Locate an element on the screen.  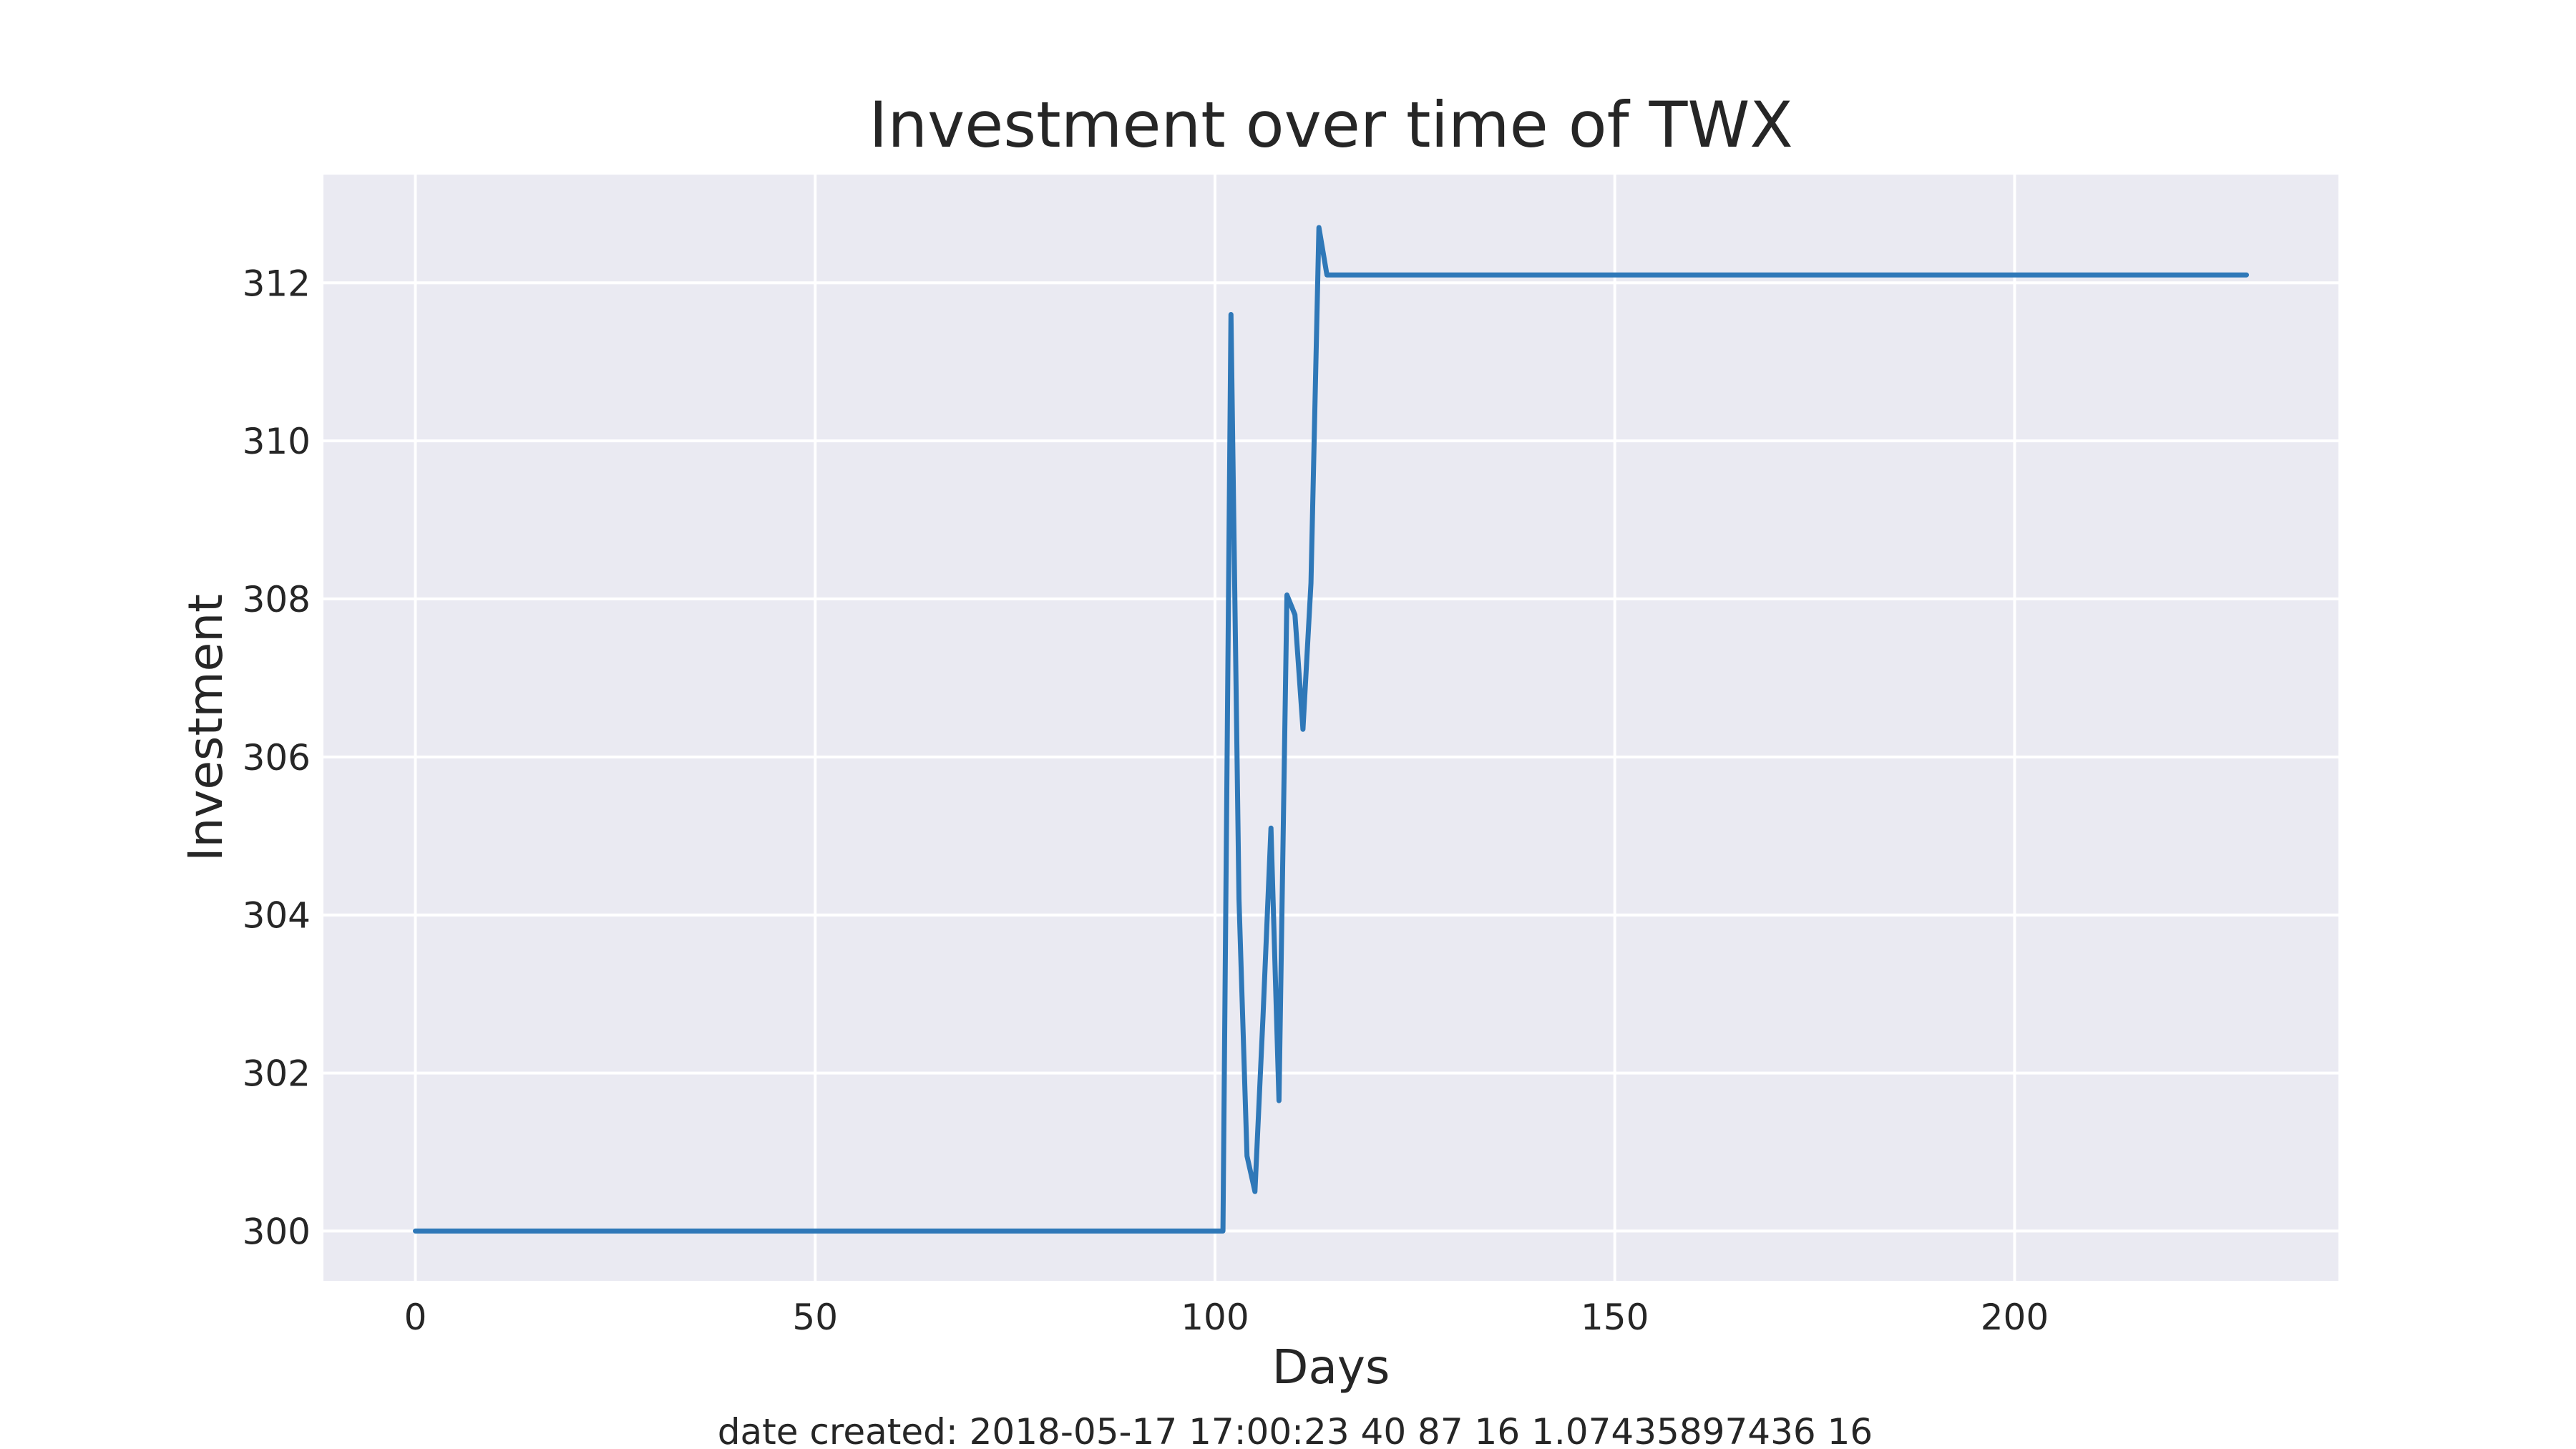
y-tick-labels: 300 302 304 306 308 310 312 is located at coordinates (277, 757).